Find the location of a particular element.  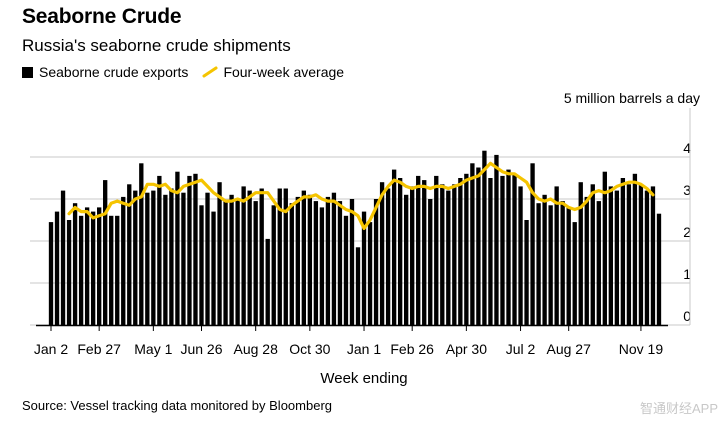

x-tick-label: Jan 2 is located at coordinates (51, 349).